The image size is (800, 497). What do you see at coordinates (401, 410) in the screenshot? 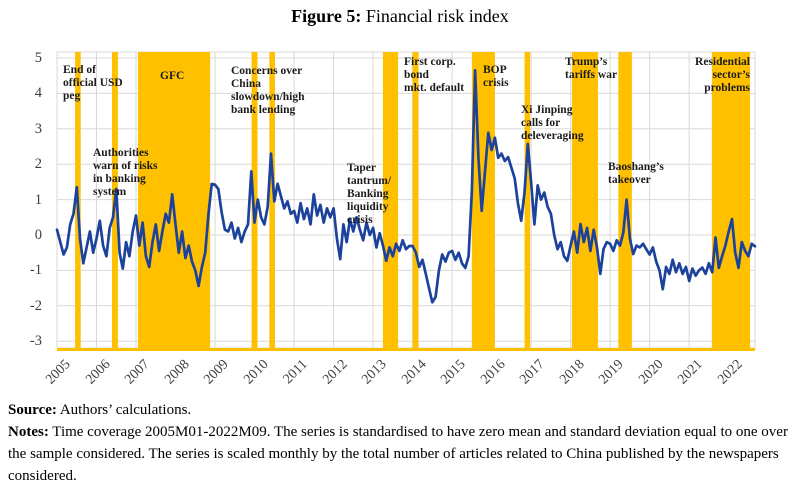
I see `source-line: Source: Authors’ calculations.` at bounding box center [401, 410].